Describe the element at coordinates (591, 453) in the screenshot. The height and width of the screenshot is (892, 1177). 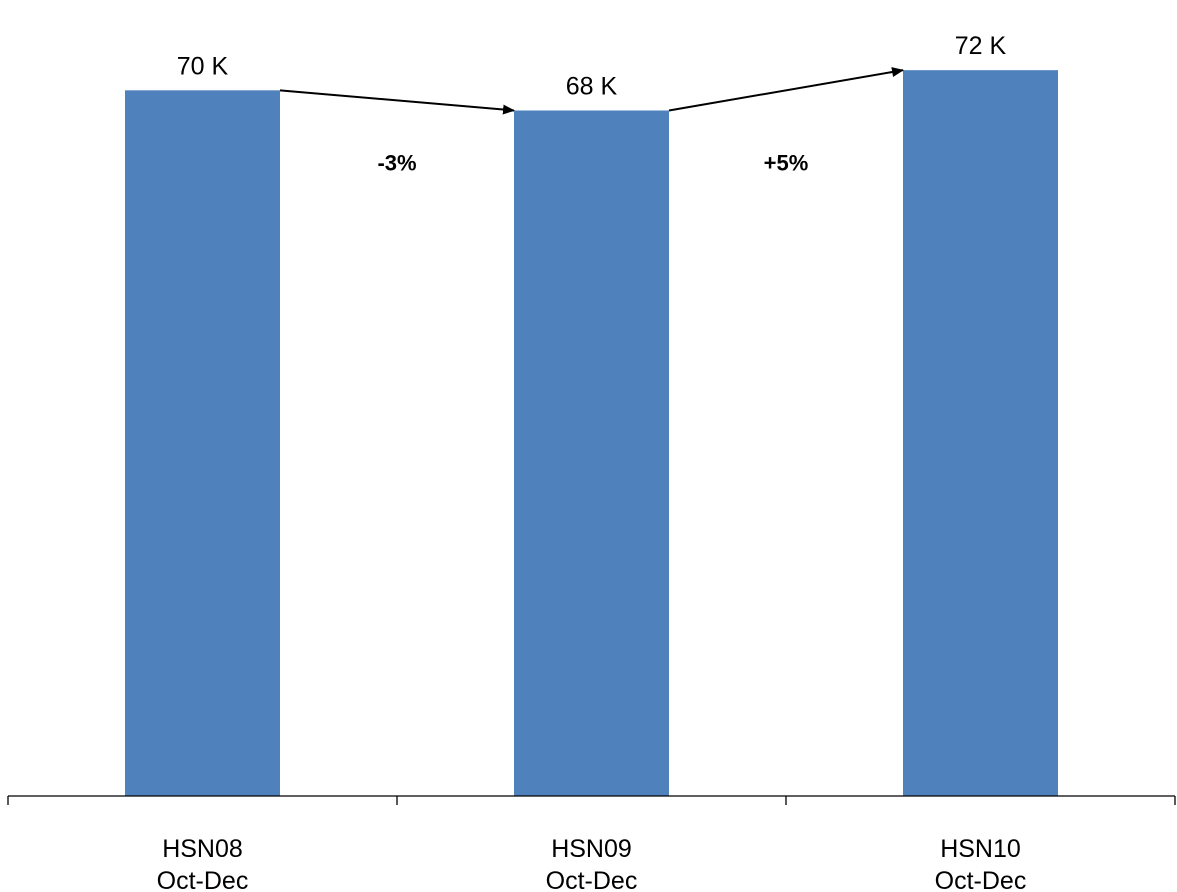
I see `bar-hsn09` at that location.